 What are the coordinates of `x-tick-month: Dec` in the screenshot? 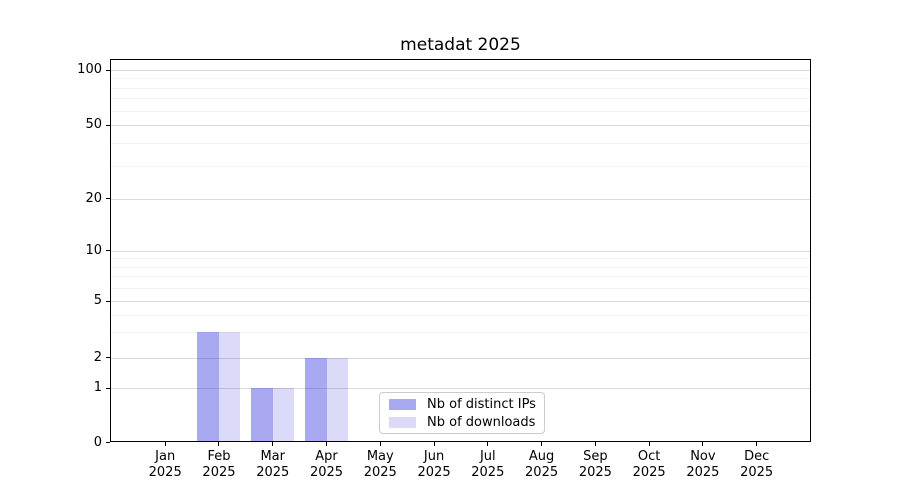 It's located at (757, 456).